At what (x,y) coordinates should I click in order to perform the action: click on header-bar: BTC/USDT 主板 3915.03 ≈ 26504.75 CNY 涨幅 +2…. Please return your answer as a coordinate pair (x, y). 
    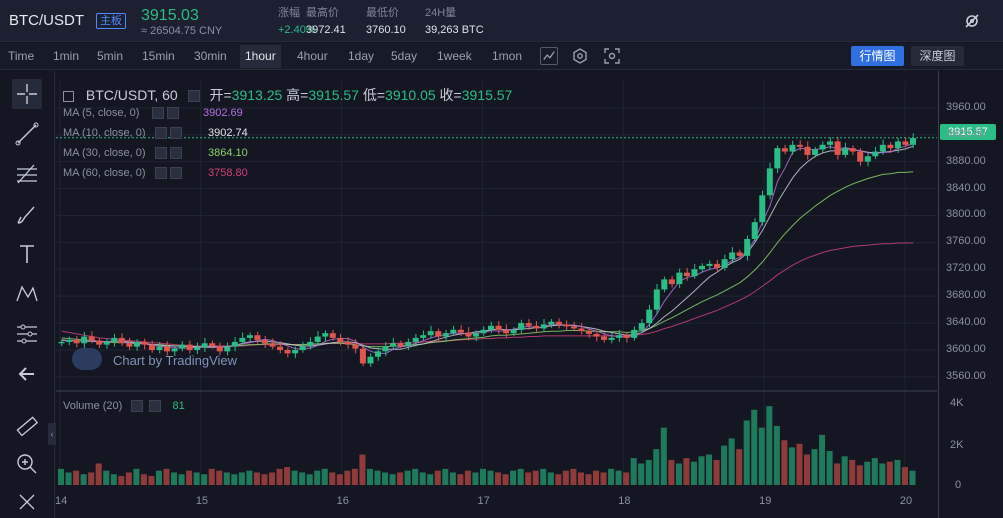
    Looking at the image, I should click on (501, 21).